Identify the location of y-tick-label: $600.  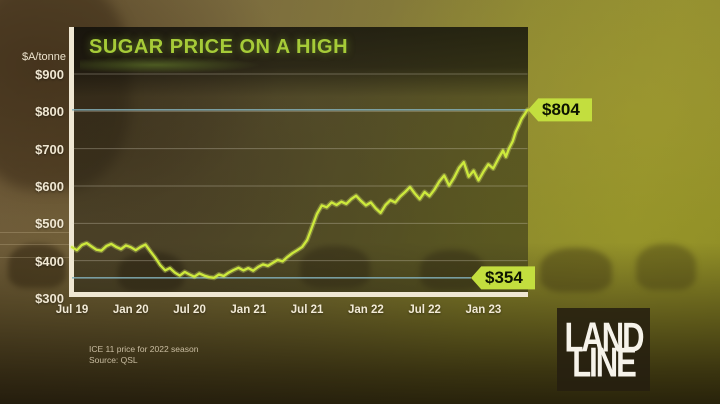
(49, 186).